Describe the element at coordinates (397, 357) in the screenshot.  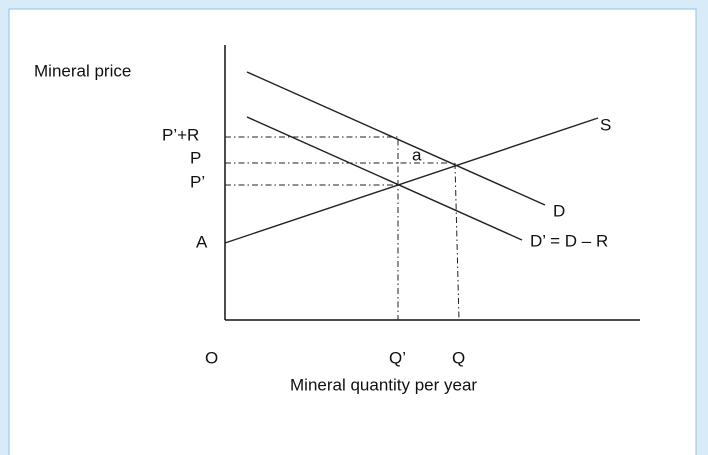
I see `quantity-label: Q’` at that location.